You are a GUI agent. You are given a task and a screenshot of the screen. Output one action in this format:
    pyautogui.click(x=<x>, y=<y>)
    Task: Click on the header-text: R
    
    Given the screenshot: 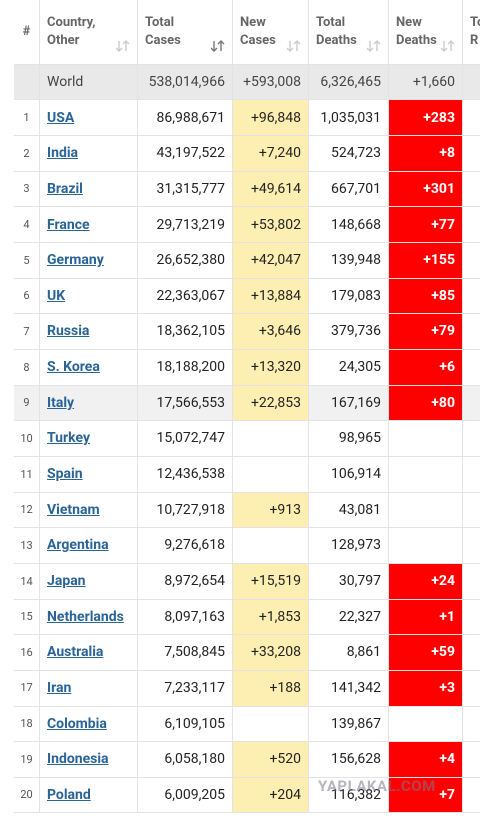 What is the action you would take?
    pyautogui.click(x=474, y=40)
    